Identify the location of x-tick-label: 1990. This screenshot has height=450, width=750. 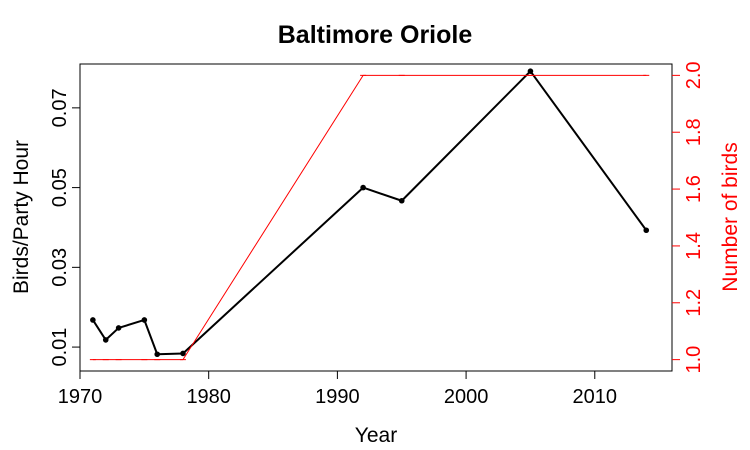
(337, 397).